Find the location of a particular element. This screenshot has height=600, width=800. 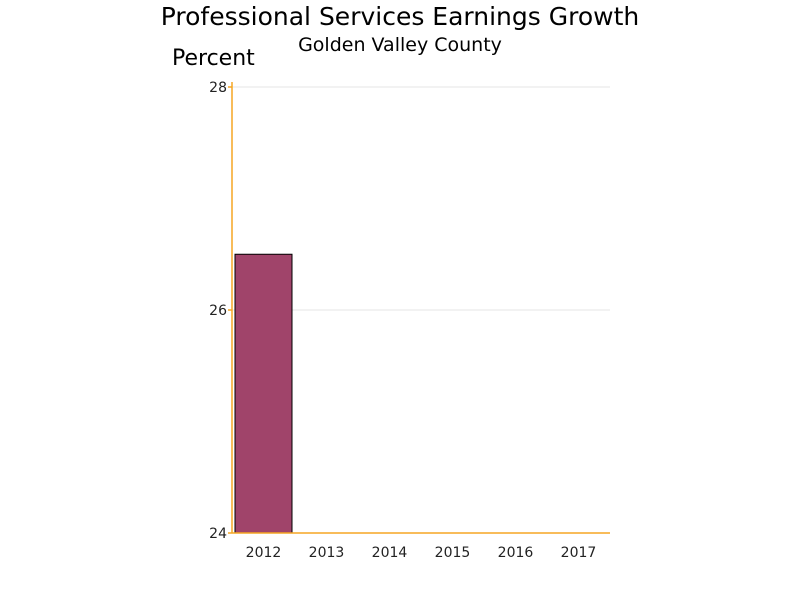

x-tick-label-2016: 2016 is located at coordinates (516, 553).